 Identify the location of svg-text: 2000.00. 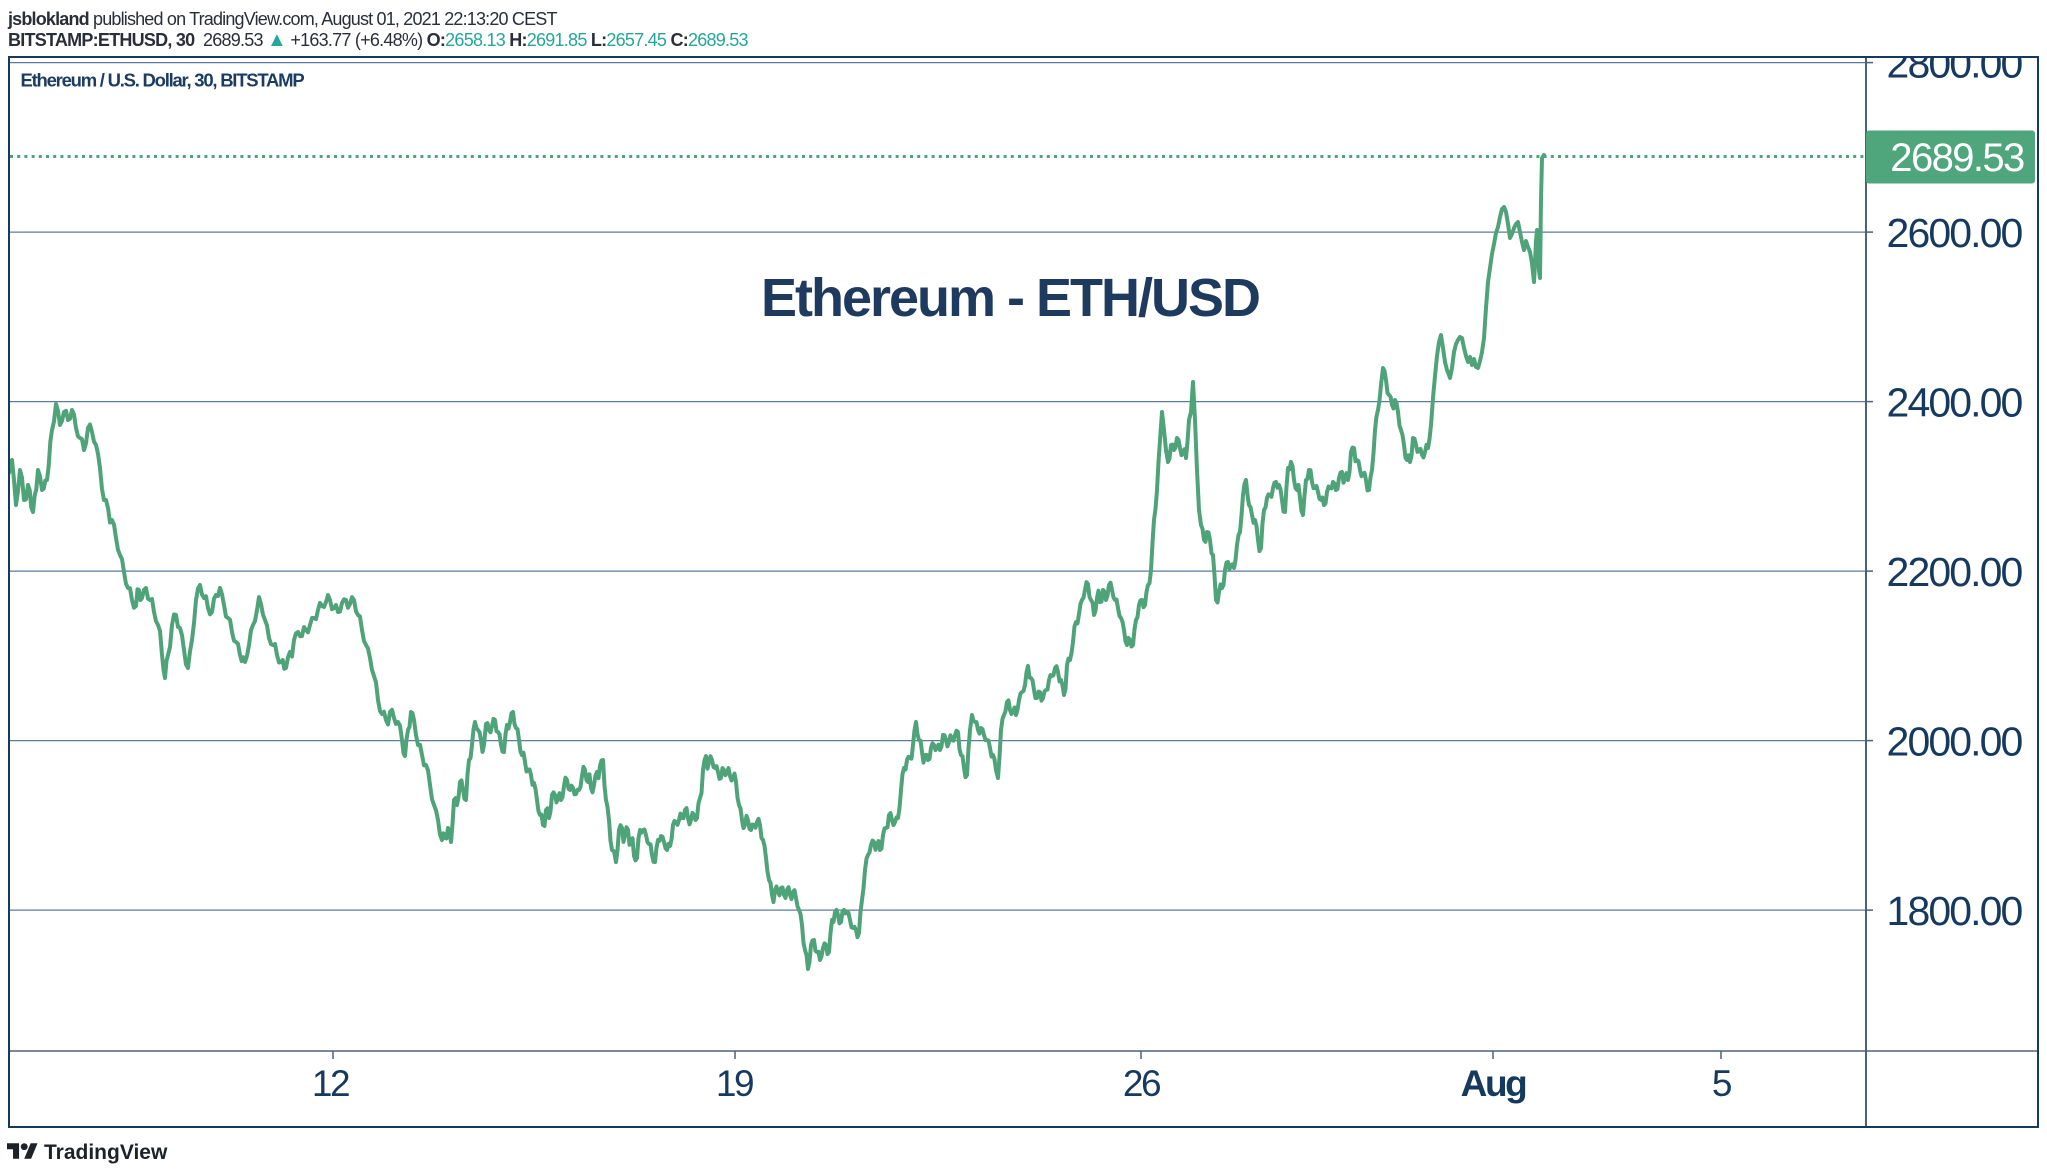
(1955, 741).